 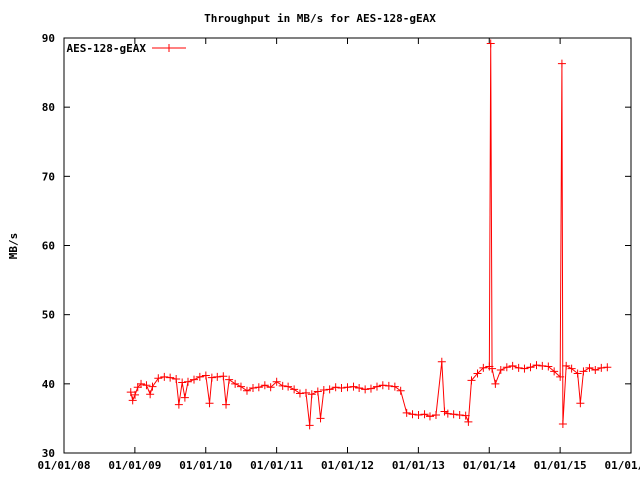 I want to click on y-tick-label: 70, so click(x=48, y=176).